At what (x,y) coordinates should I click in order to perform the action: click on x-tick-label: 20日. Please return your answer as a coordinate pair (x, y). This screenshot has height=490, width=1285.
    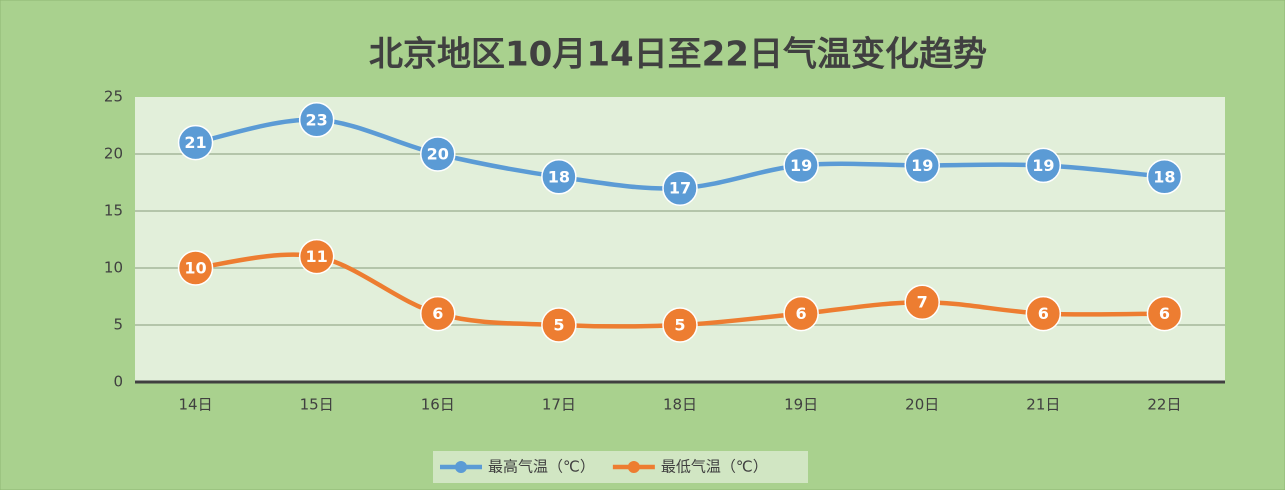
    Looking at the image, I should click on (922, 405).